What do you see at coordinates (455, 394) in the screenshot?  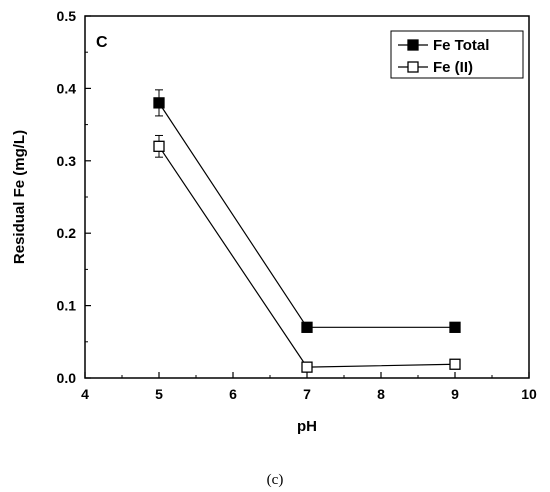 I see `x-tick-label: 9` at bounding box center [455, 394].